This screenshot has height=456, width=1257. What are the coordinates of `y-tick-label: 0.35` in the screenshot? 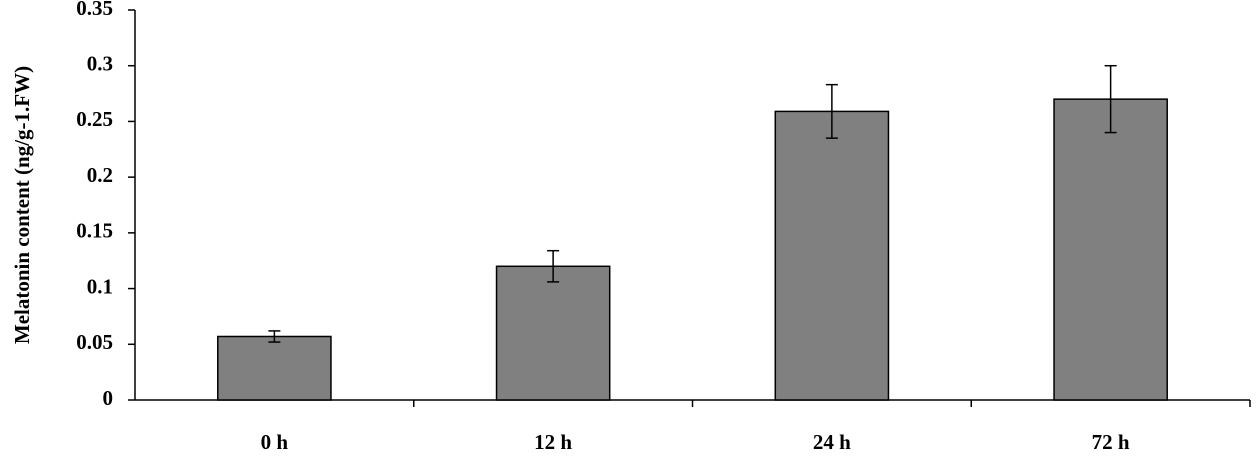 It's located at (94, 10).